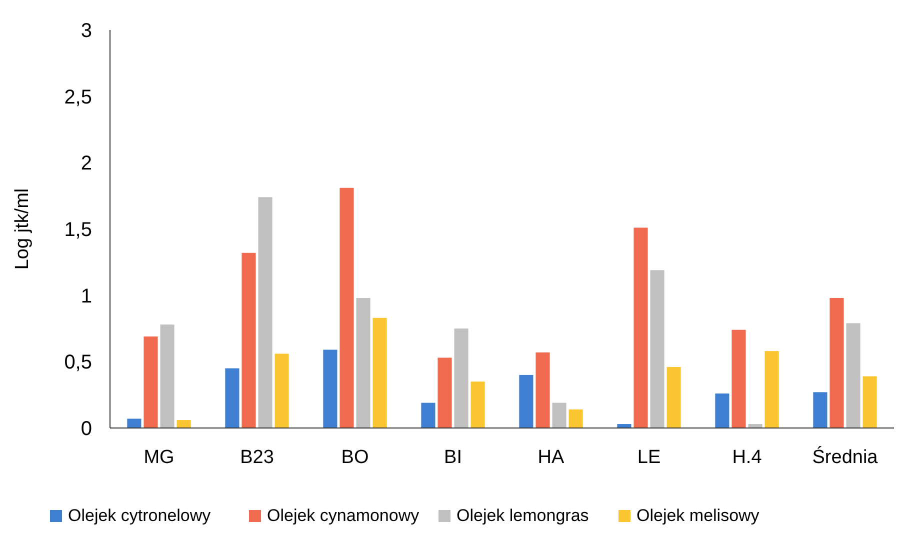 The width and height of the screenshot is (904, 533). I want to click on y-tick-label: 0,5, so click(78, 363).